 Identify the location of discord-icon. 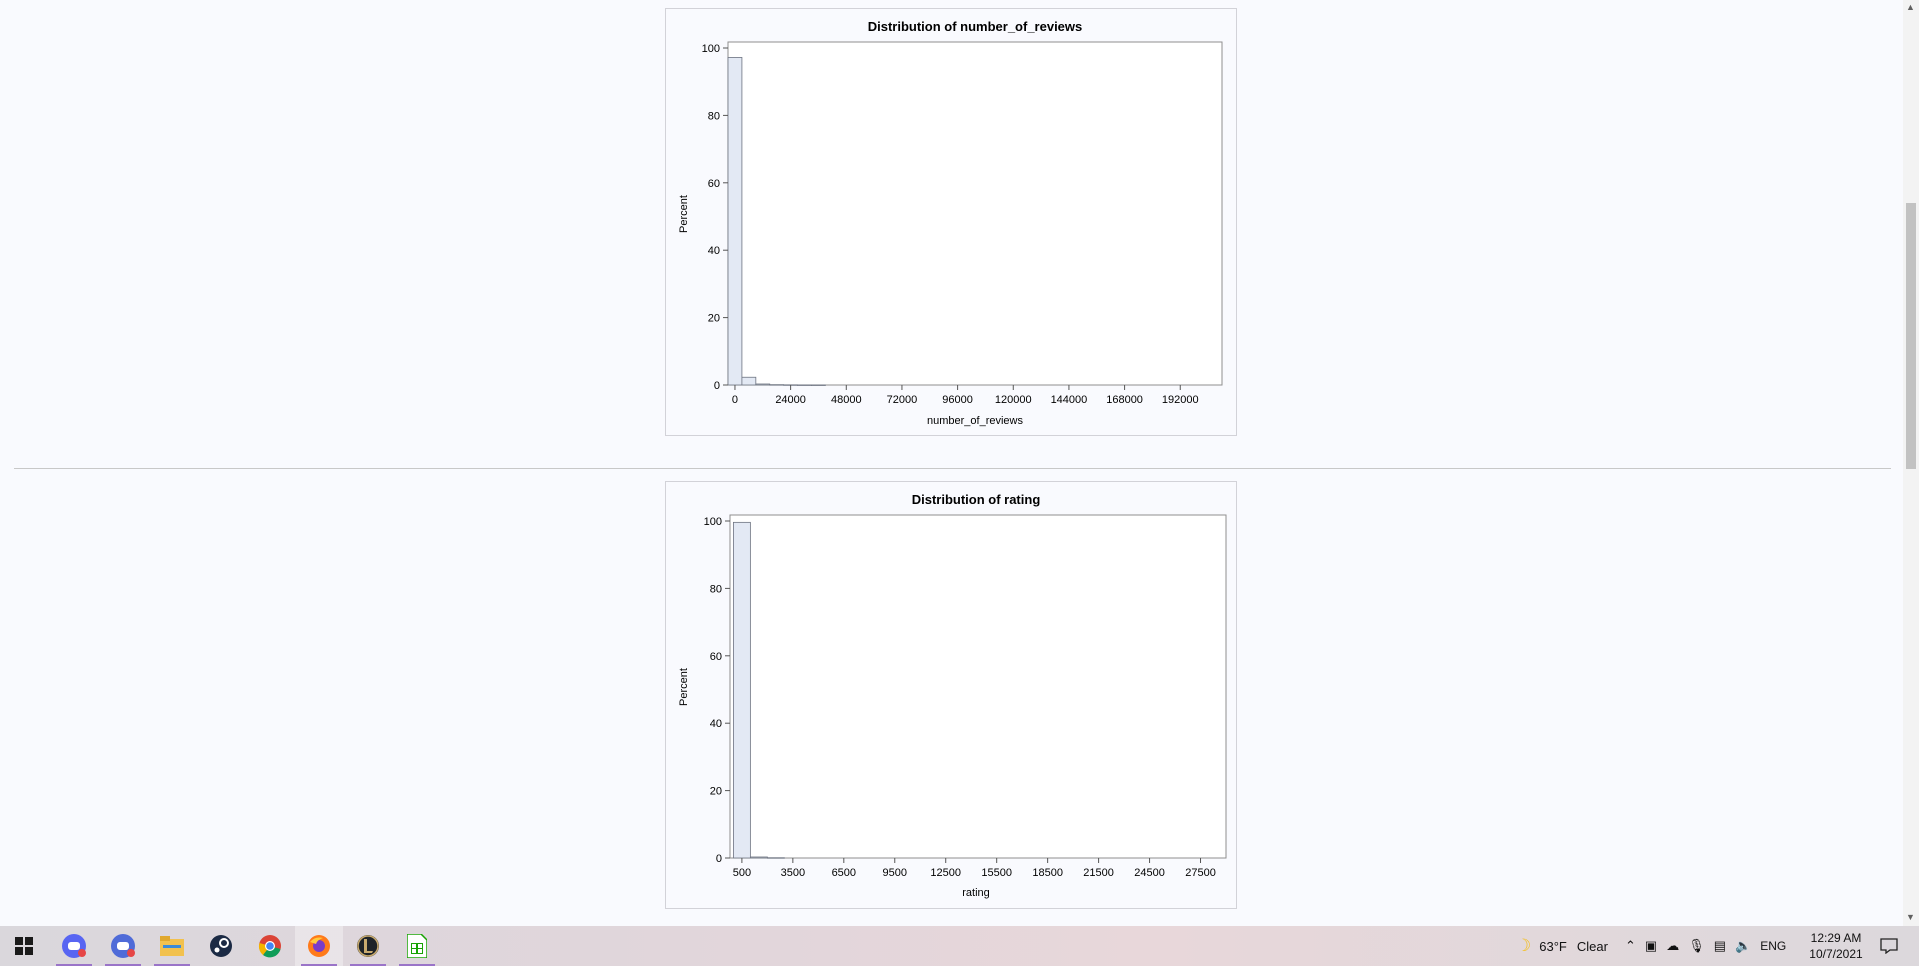
(74, 946).